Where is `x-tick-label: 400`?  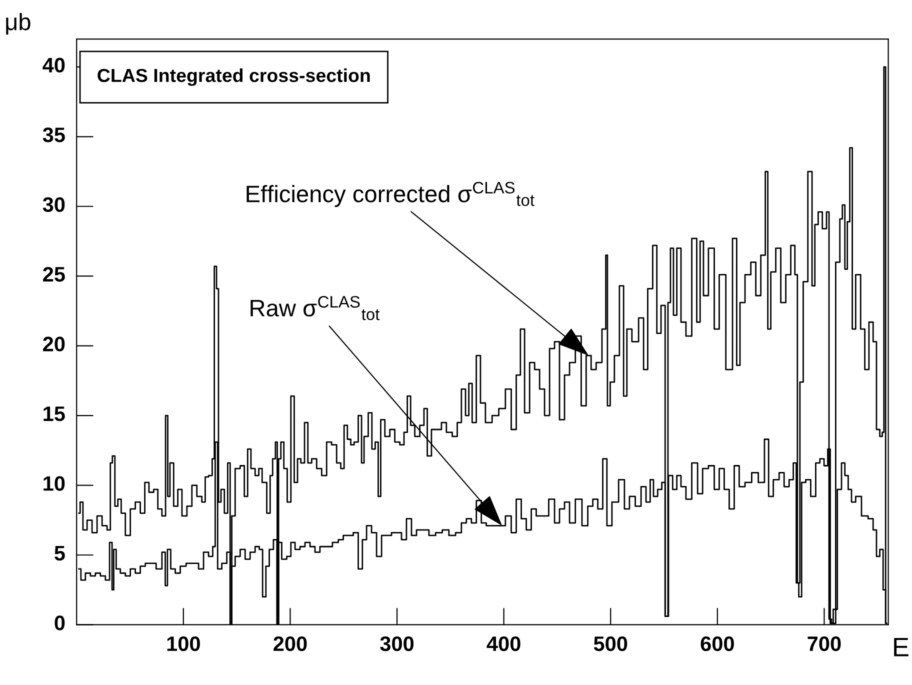
x-tick-label: 400 is located at coordinates (503, 644).